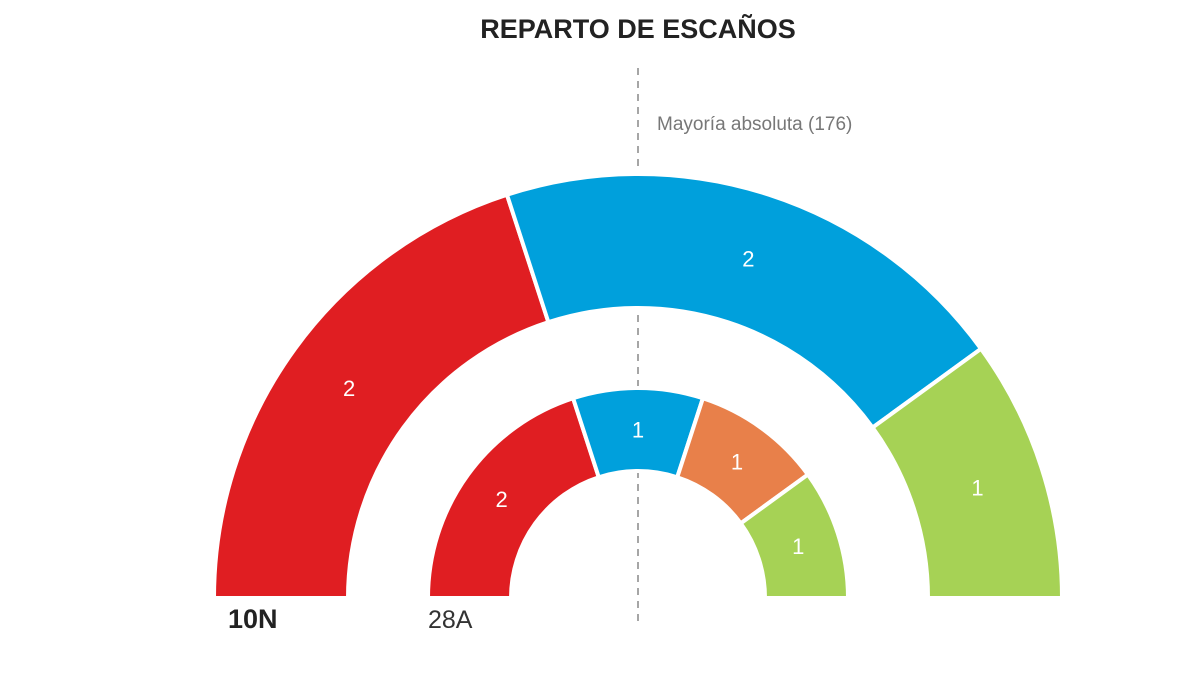  I want to click on seat-count-label-28A-3: 1, so click(798, 546).